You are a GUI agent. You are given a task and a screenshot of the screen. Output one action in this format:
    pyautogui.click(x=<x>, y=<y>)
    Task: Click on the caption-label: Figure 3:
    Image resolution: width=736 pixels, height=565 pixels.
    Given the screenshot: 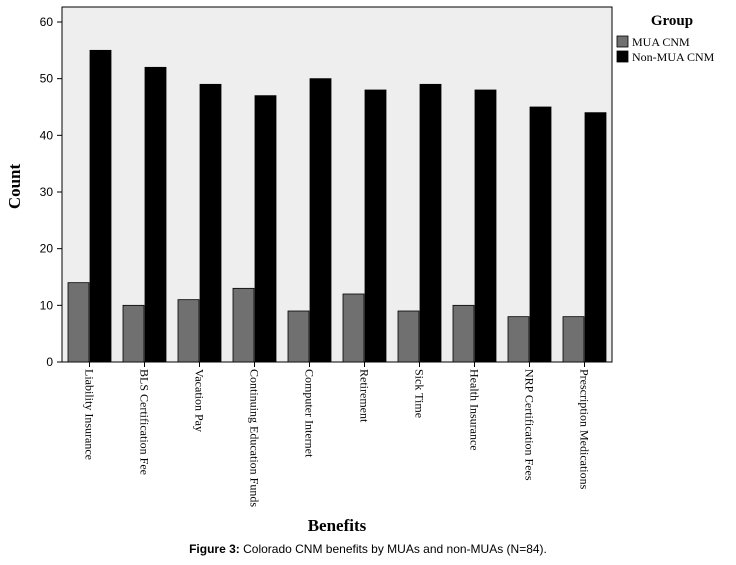 What is the action you would take?
    pyautogui.click(x=214, y=549)
    